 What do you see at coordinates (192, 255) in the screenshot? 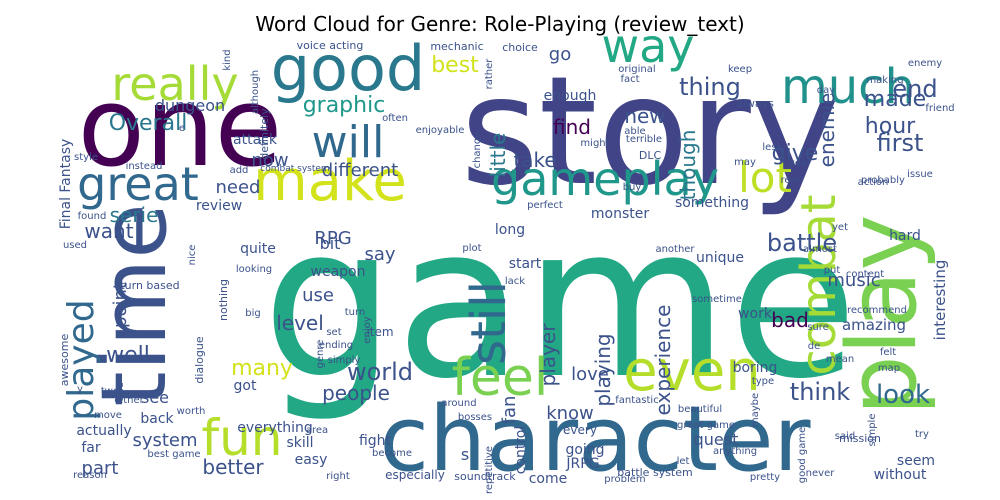
I see `word-nice: nice` at bounding box center [192, 255].